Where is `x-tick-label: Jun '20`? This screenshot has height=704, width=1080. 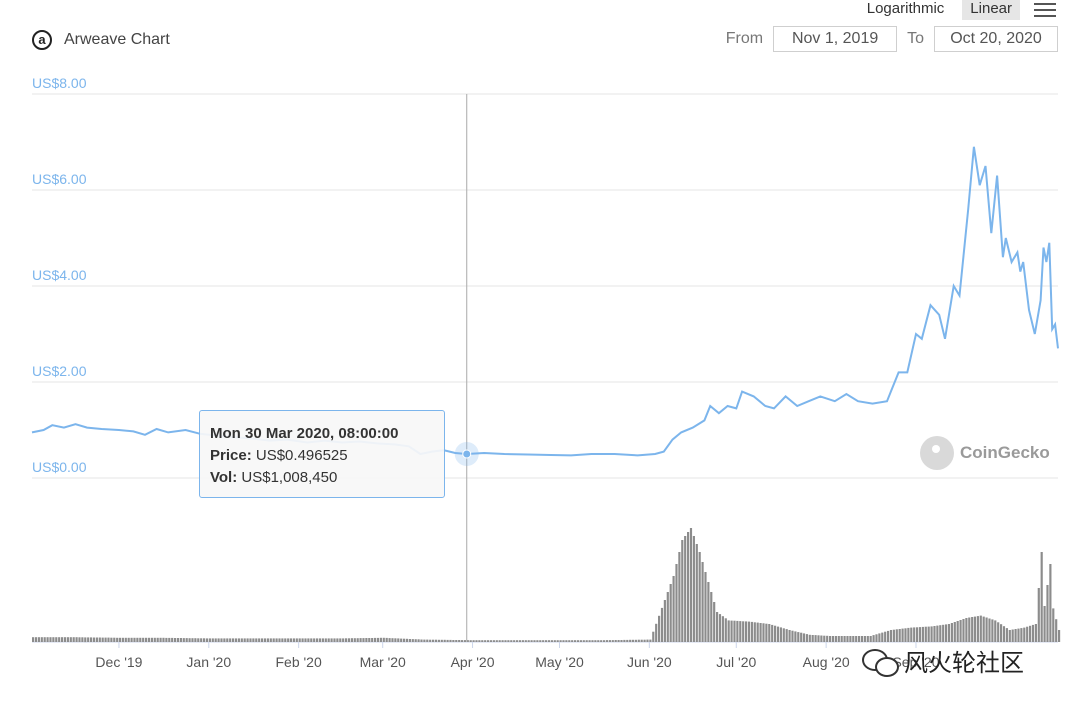
x-tick-label: Jun '20 is located at coordinates (649, 662).